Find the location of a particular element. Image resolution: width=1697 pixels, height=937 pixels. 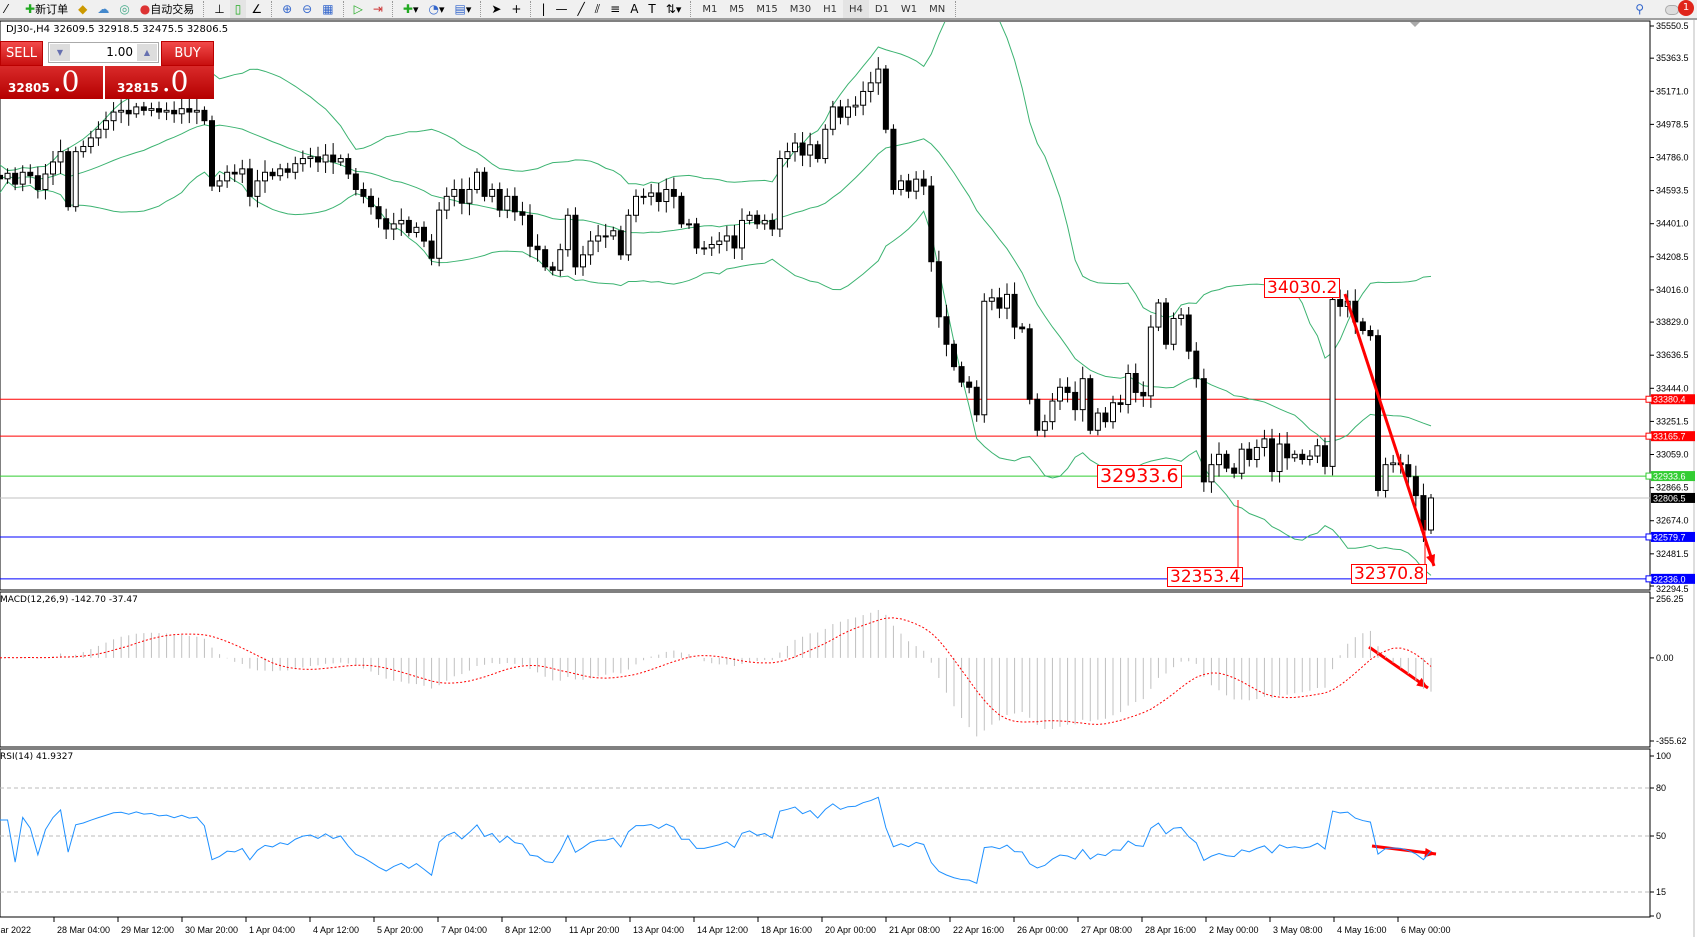

timeframe-w1: W1 is located at coordinates (909, 9).